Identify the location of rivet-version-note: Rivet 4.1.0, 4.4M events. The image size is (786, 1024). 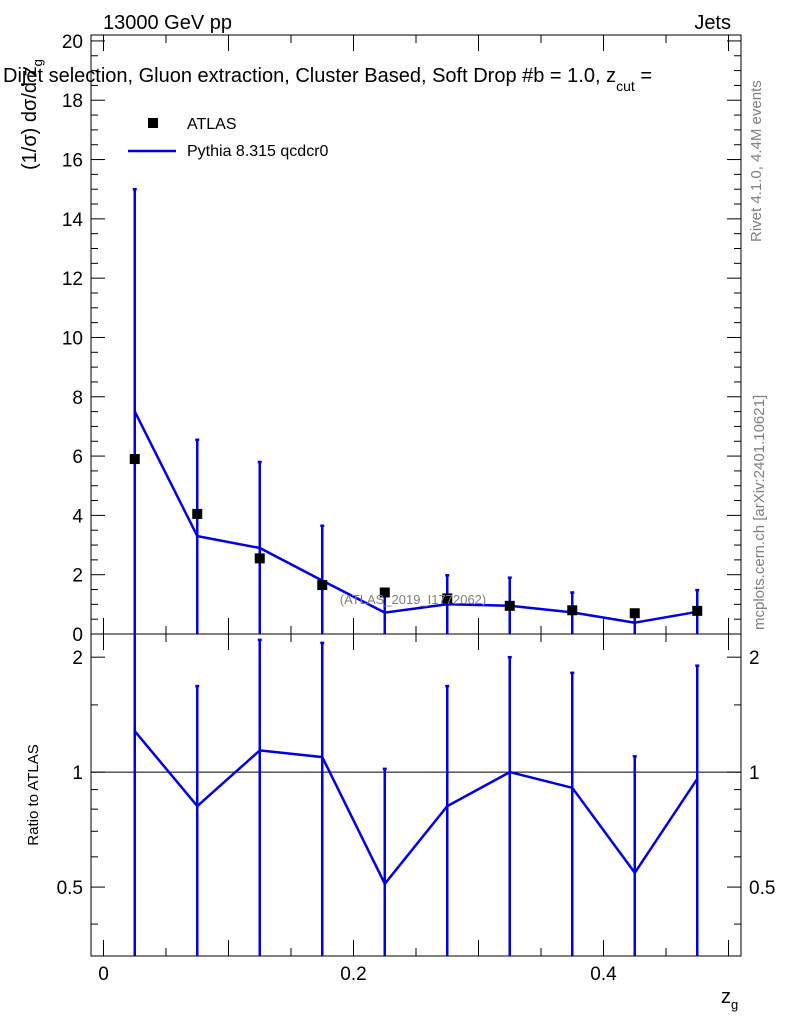
(756, 161).